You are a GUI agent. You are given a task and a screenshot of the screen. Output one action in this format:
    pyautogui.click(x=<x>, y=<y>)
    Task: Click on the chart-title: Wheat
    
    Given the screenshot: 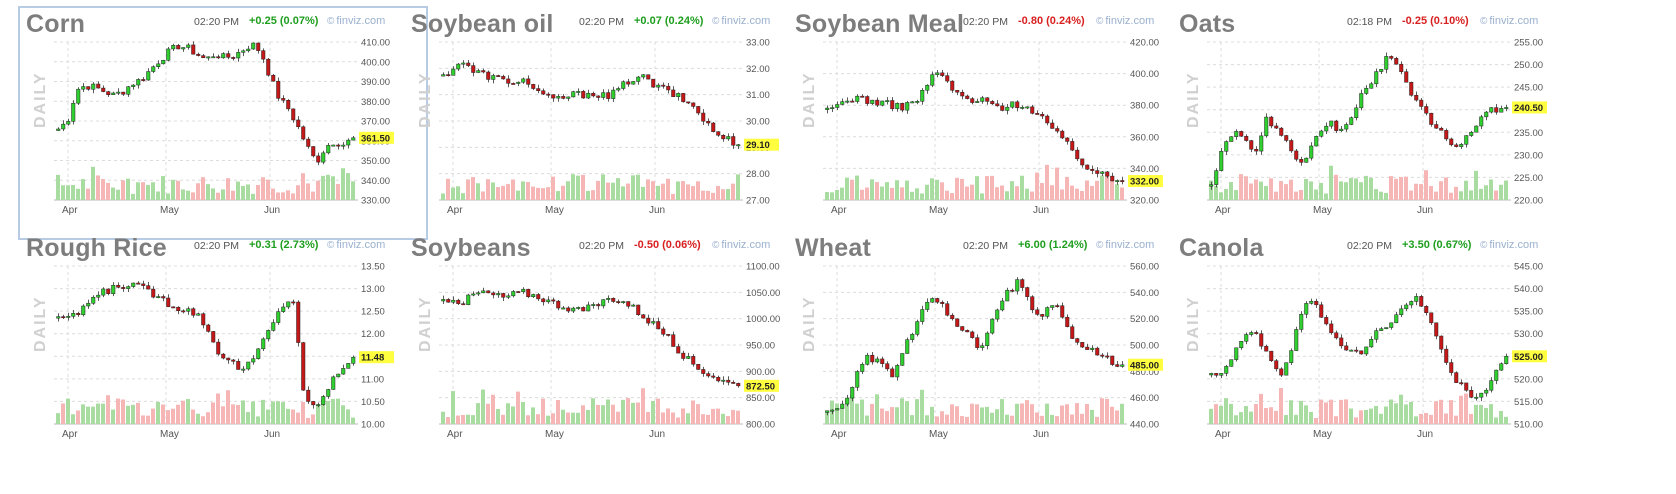 What is the action you would take?
    pyautogui.click(x=833, y=248)
    